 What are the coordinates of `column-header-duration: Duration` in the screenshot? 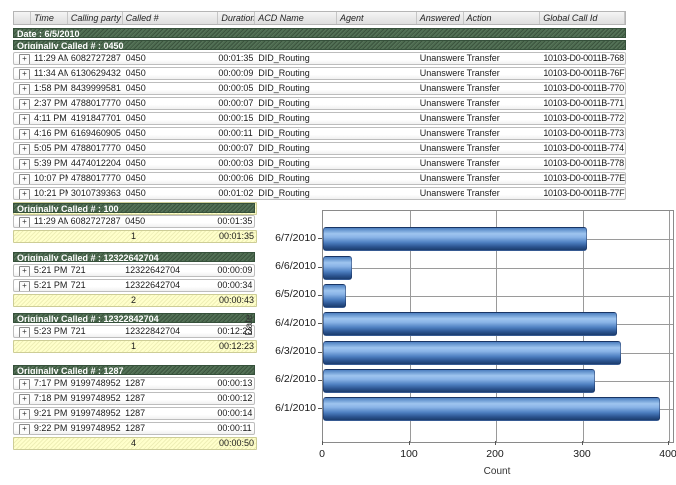 It's located at (237, 18).